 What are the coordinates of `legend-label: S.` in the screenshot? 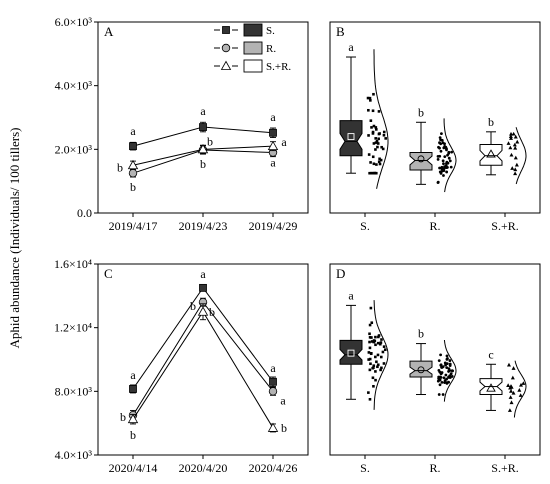 It's located at (270, 31).